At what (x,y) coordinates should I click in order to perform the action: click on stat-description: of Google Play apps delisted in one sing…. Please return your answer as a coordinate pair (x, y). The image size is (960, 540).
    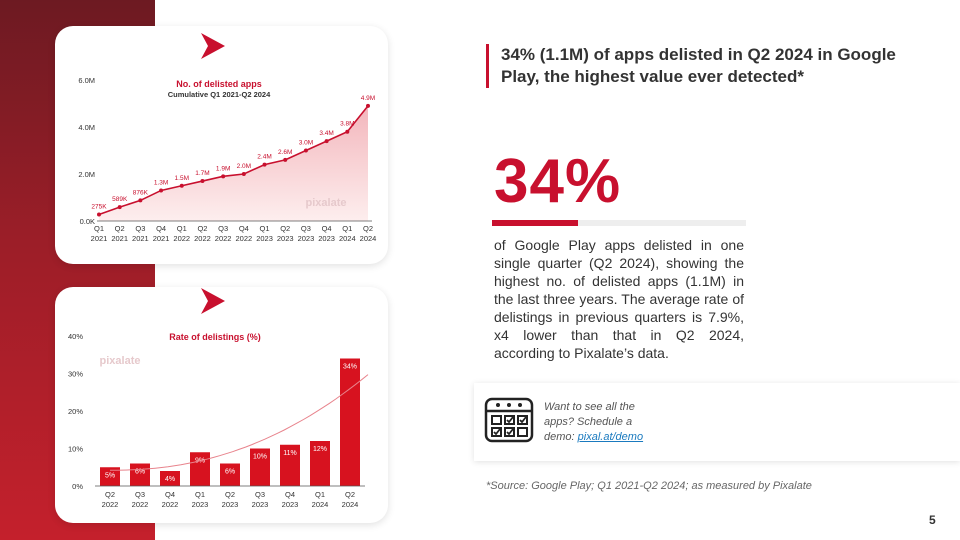
    Looking at the image, I should click on (619, 299).